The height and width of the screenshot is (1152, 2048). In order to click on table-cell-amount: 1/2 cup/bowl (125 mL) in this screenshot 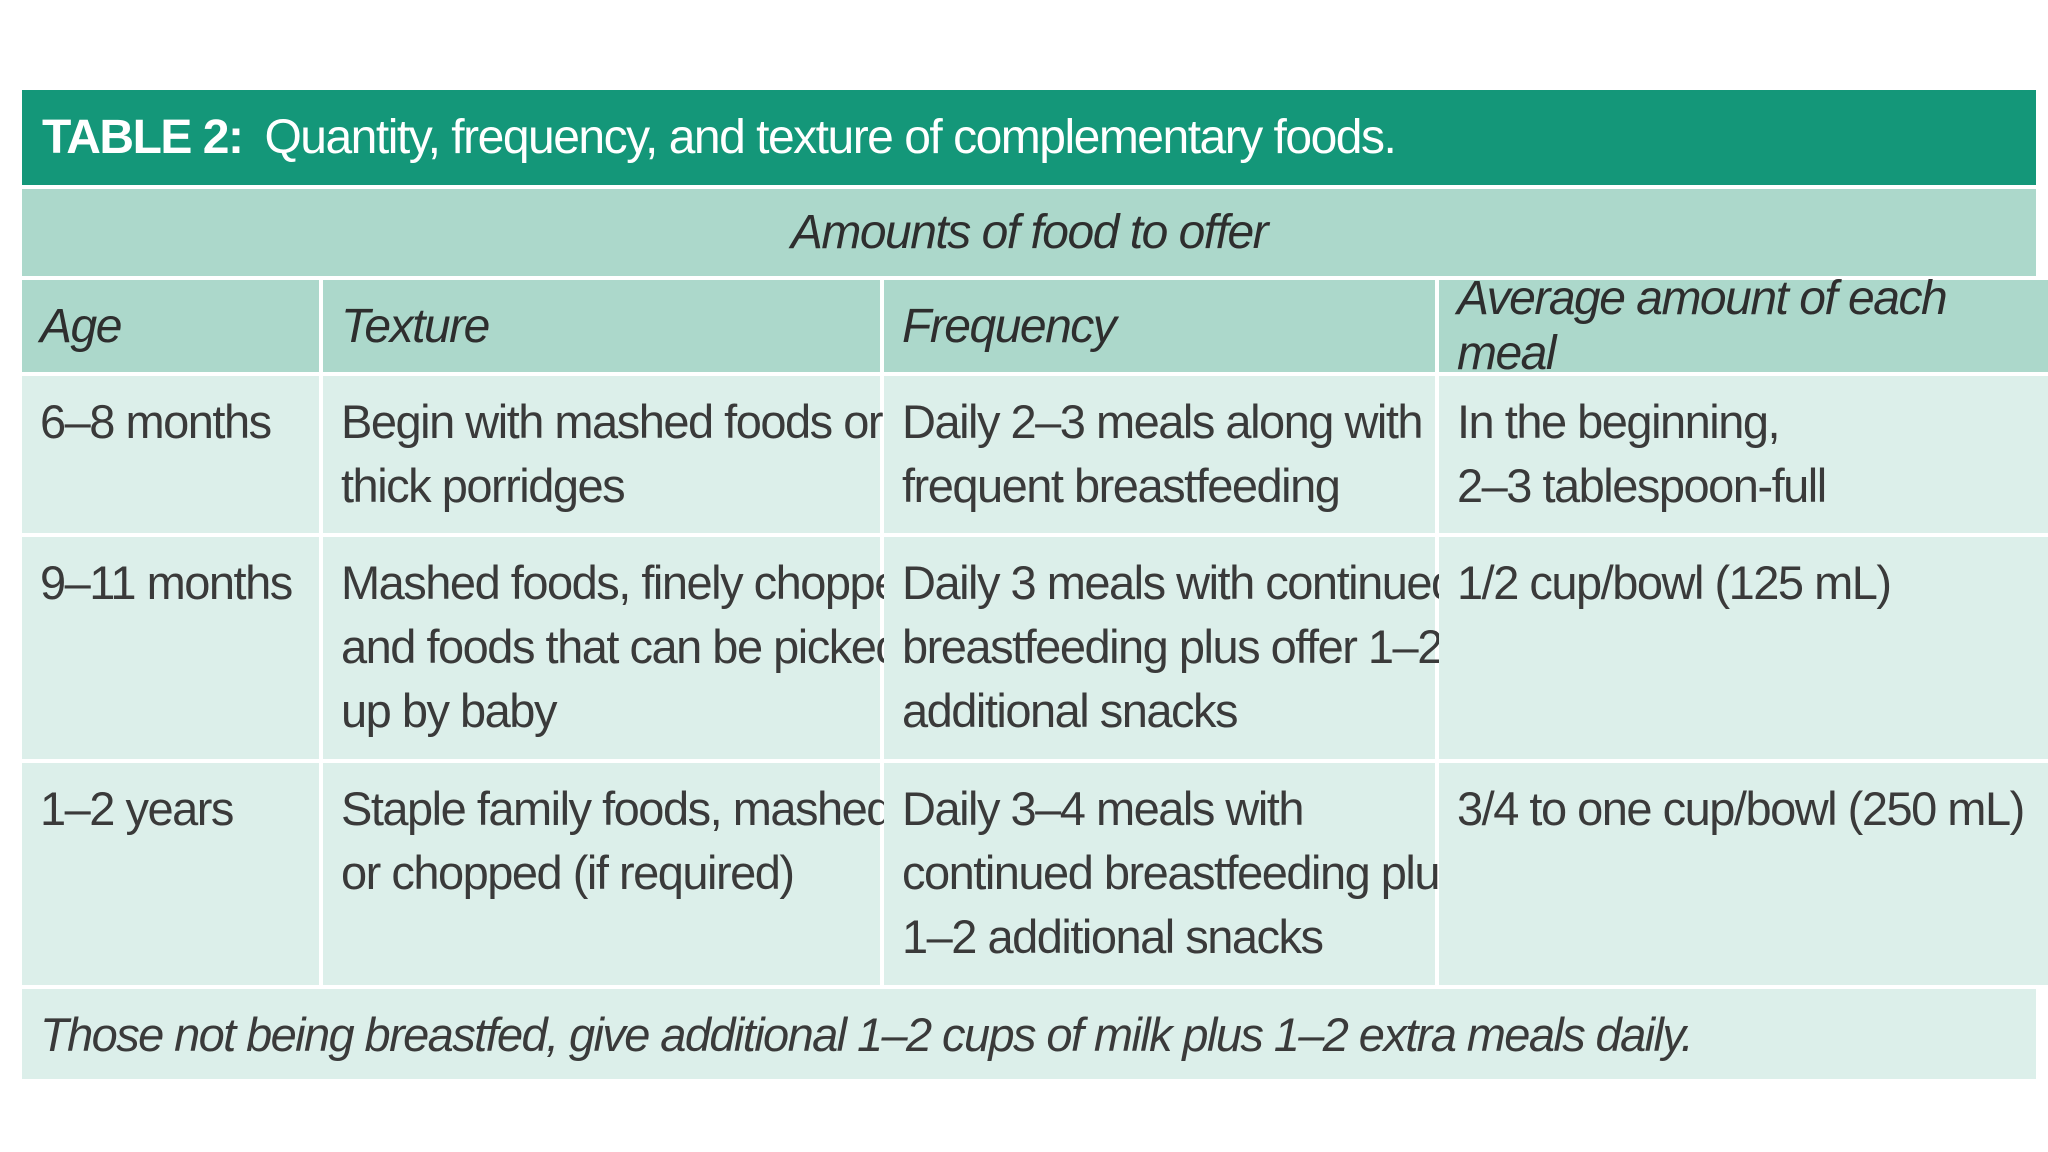, I will do `click(1743, 648)`.